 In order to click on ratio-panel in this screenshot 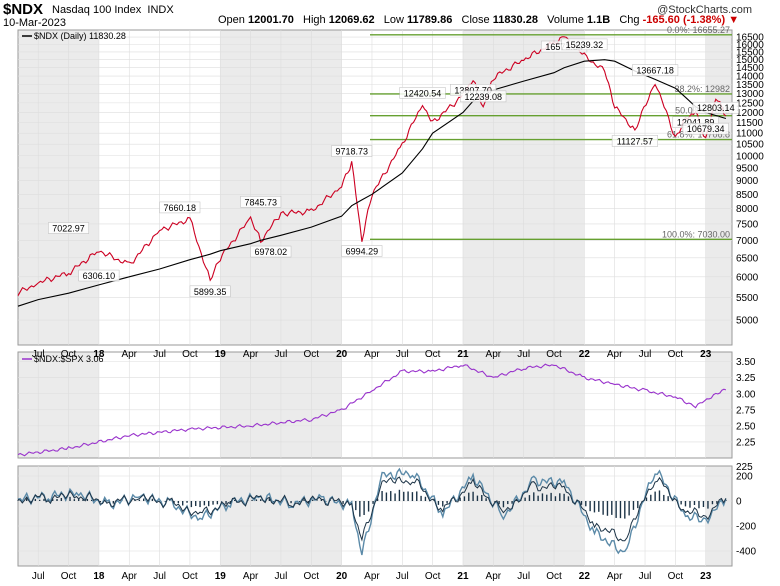, I will do `click(372, 410)`.